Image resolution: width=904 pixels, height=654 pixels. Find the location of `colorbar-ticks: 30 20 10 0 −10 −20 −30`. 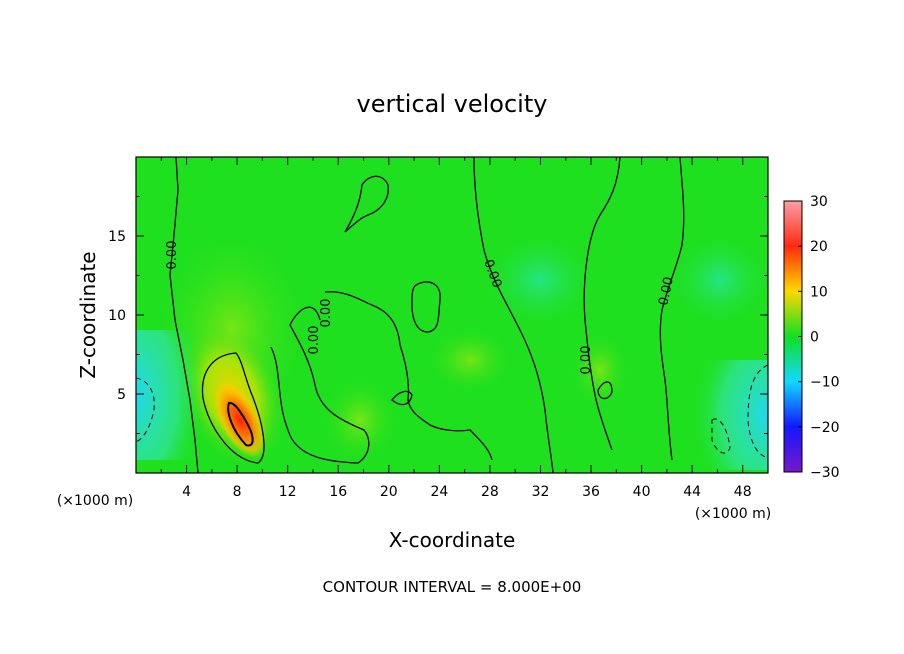

colorbar-ticks: 30 20 10 0 −10 −20 −30 is located at coordinates (819, 337).